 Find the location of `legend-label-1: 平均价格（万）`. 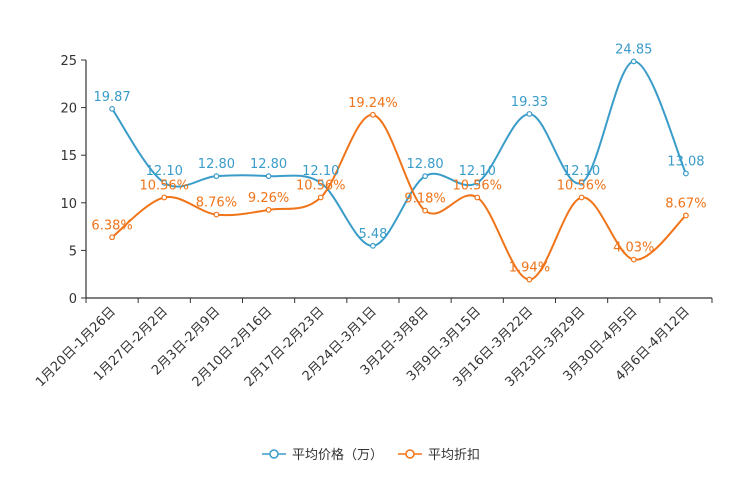

legend-label-1: 平均价格（万） is located at coordinates (337, 455).